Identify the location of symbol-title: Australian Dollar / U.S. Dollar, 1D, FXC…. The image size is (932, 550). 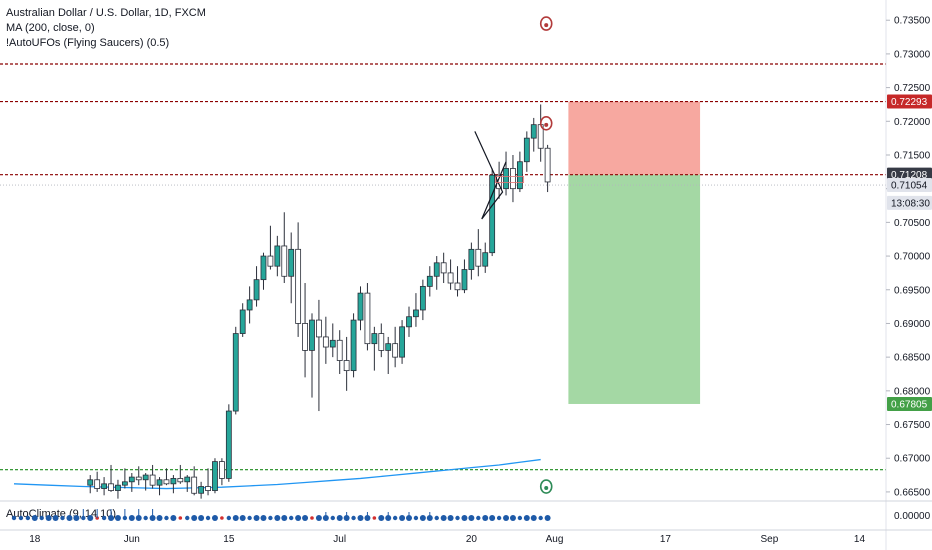
(106, 13).